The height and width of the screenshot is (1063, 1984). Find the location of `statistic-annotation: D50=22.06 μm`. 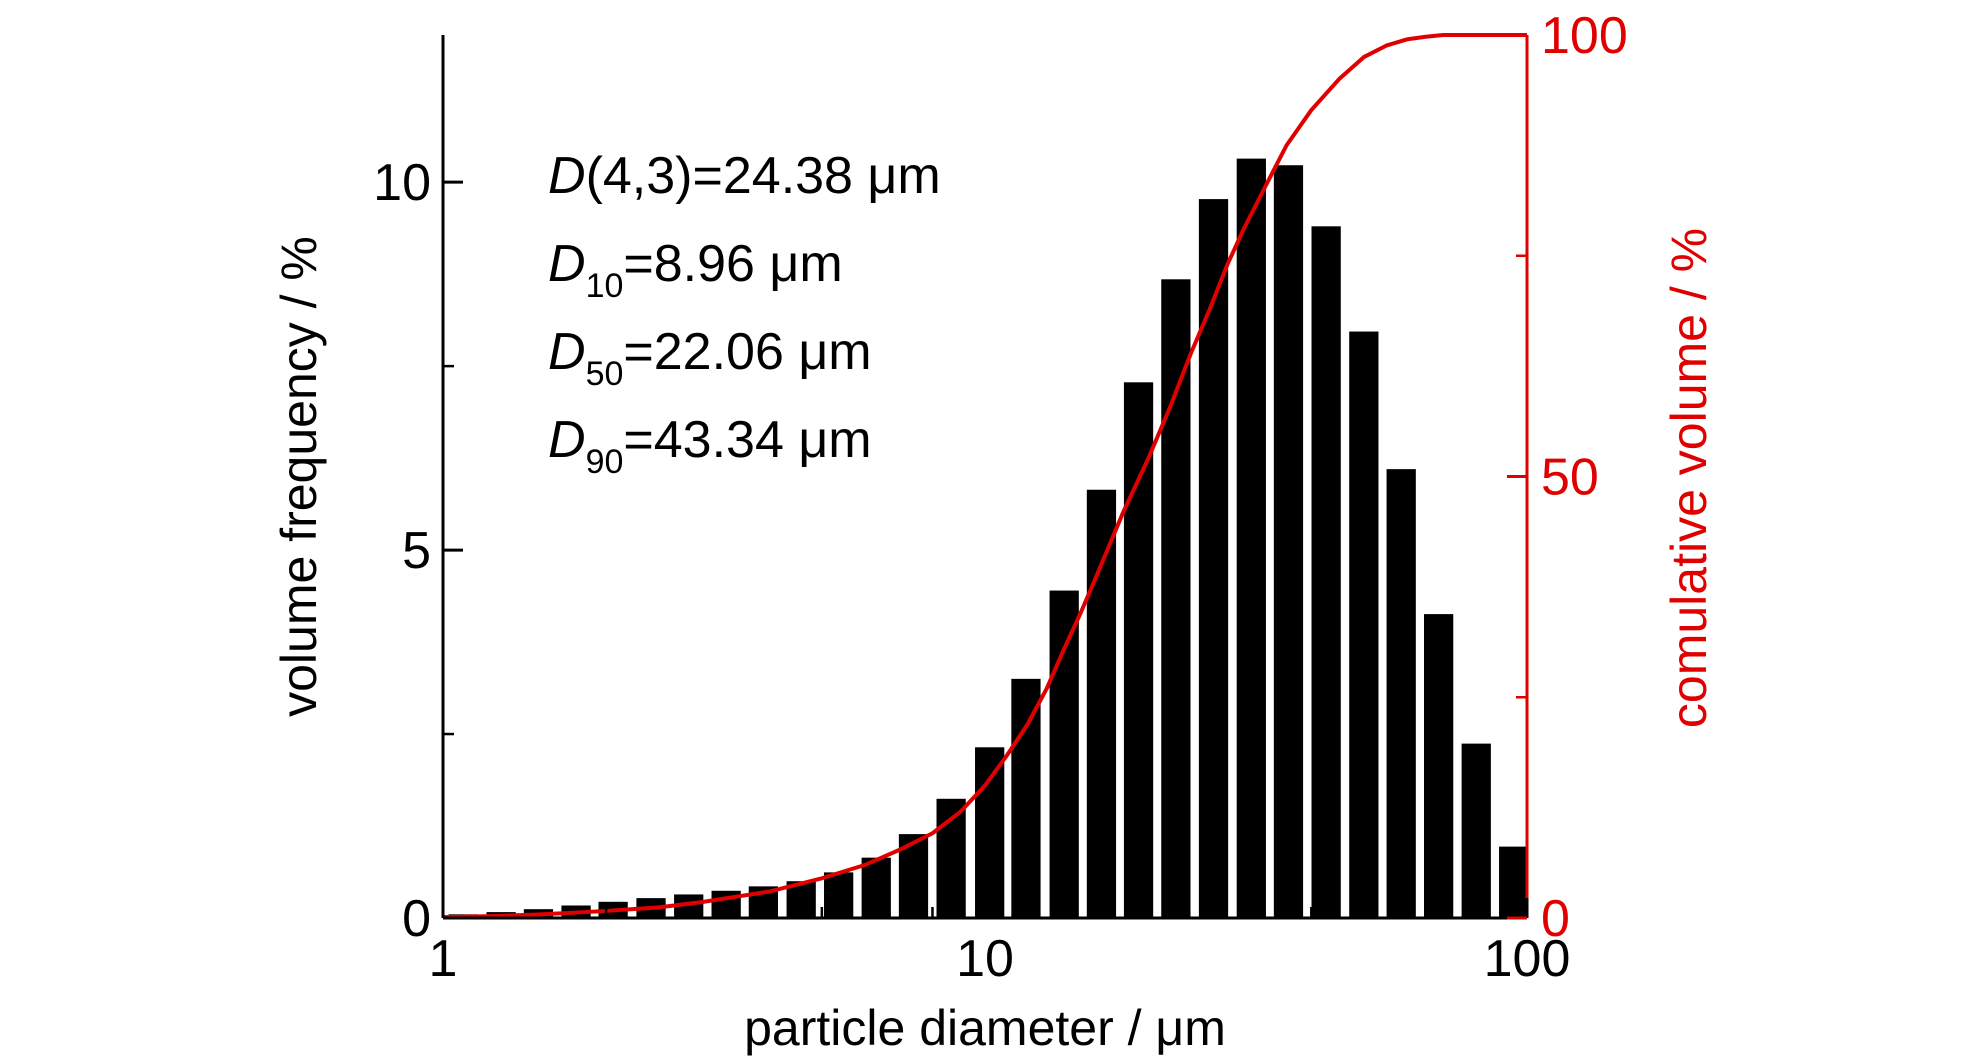

statistic-annotation: D50=22.06 μm is located at coordinates (710, 358).